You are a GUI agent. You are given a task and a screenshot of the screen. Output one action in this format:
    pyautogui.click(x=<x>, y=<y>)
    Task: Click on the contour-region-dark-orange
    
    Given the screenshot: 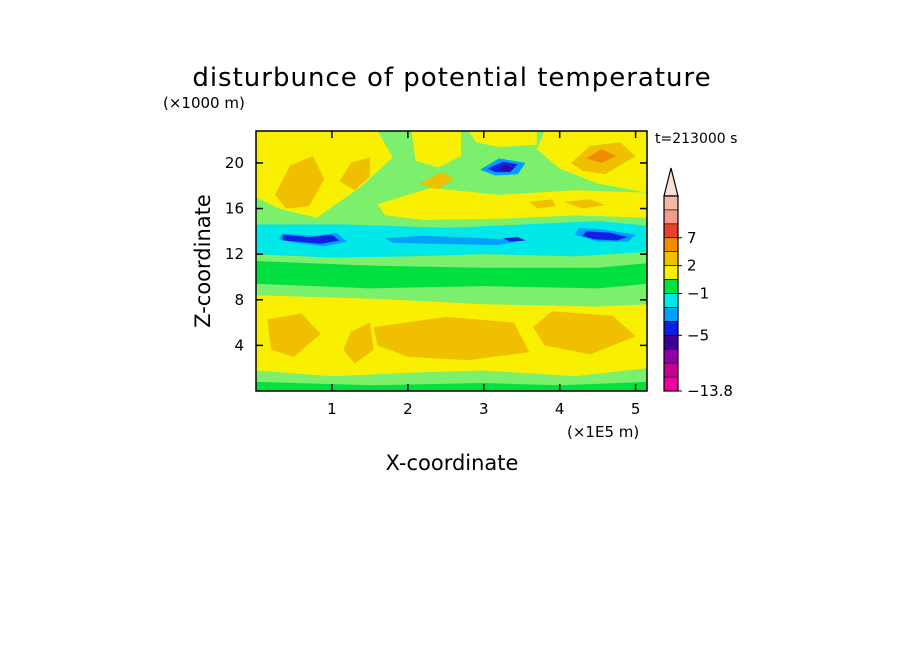 What is the action you would take?
    pyautogui.click(x=601, y=156)
    